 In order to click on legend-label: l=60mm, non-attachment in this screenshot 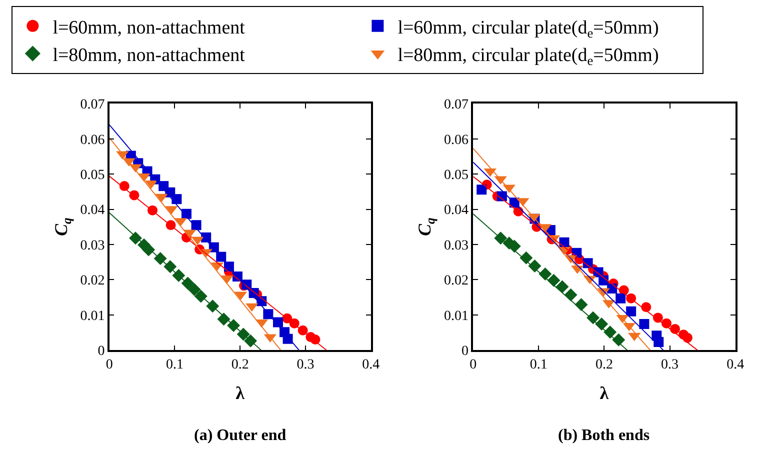, I will do `click(149, 27)`.